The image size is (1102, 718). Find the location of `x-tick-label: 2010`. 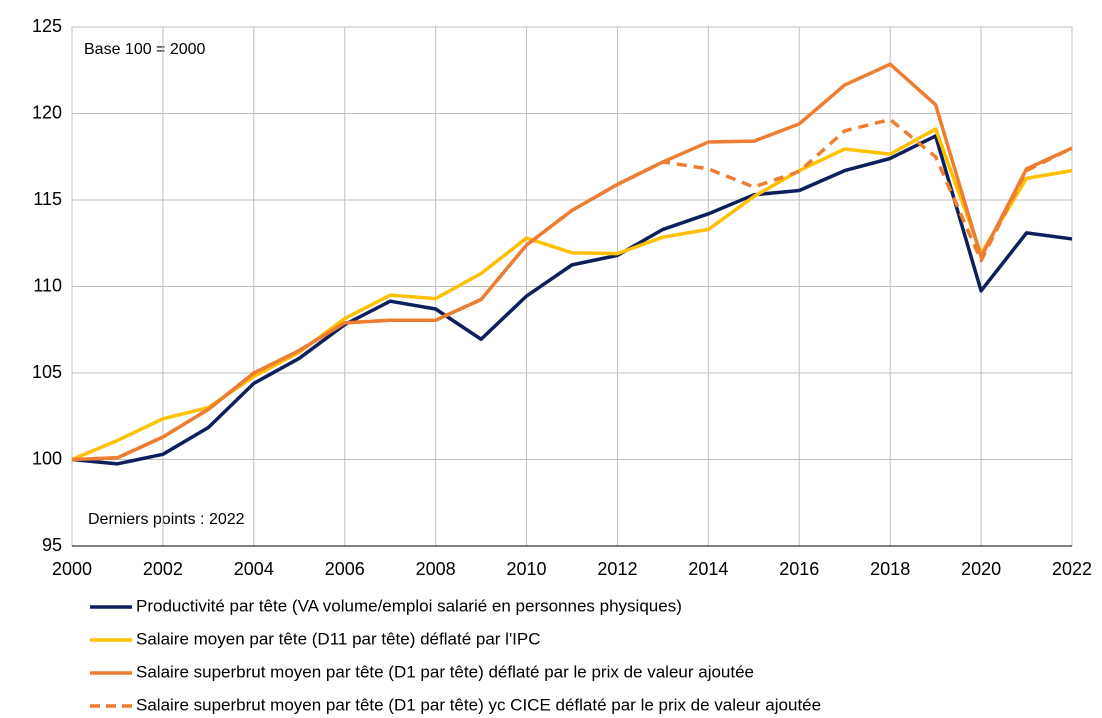

x-tick-label: 2010 is located at coordinates (527, 569).